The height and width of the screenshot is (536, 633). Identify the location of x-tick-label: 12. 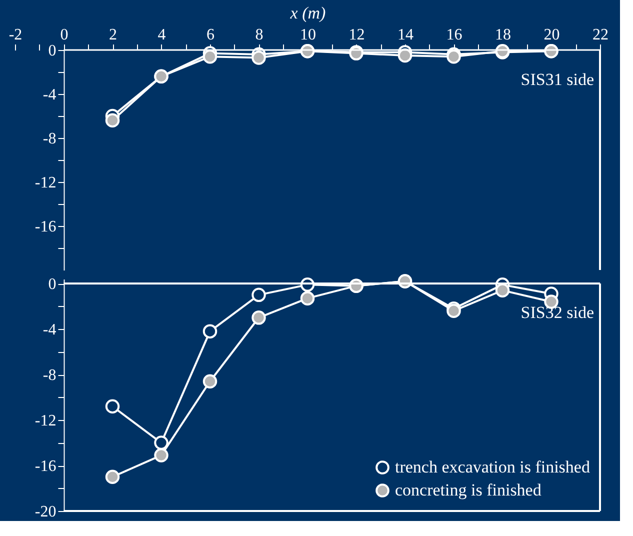
(356, 35).